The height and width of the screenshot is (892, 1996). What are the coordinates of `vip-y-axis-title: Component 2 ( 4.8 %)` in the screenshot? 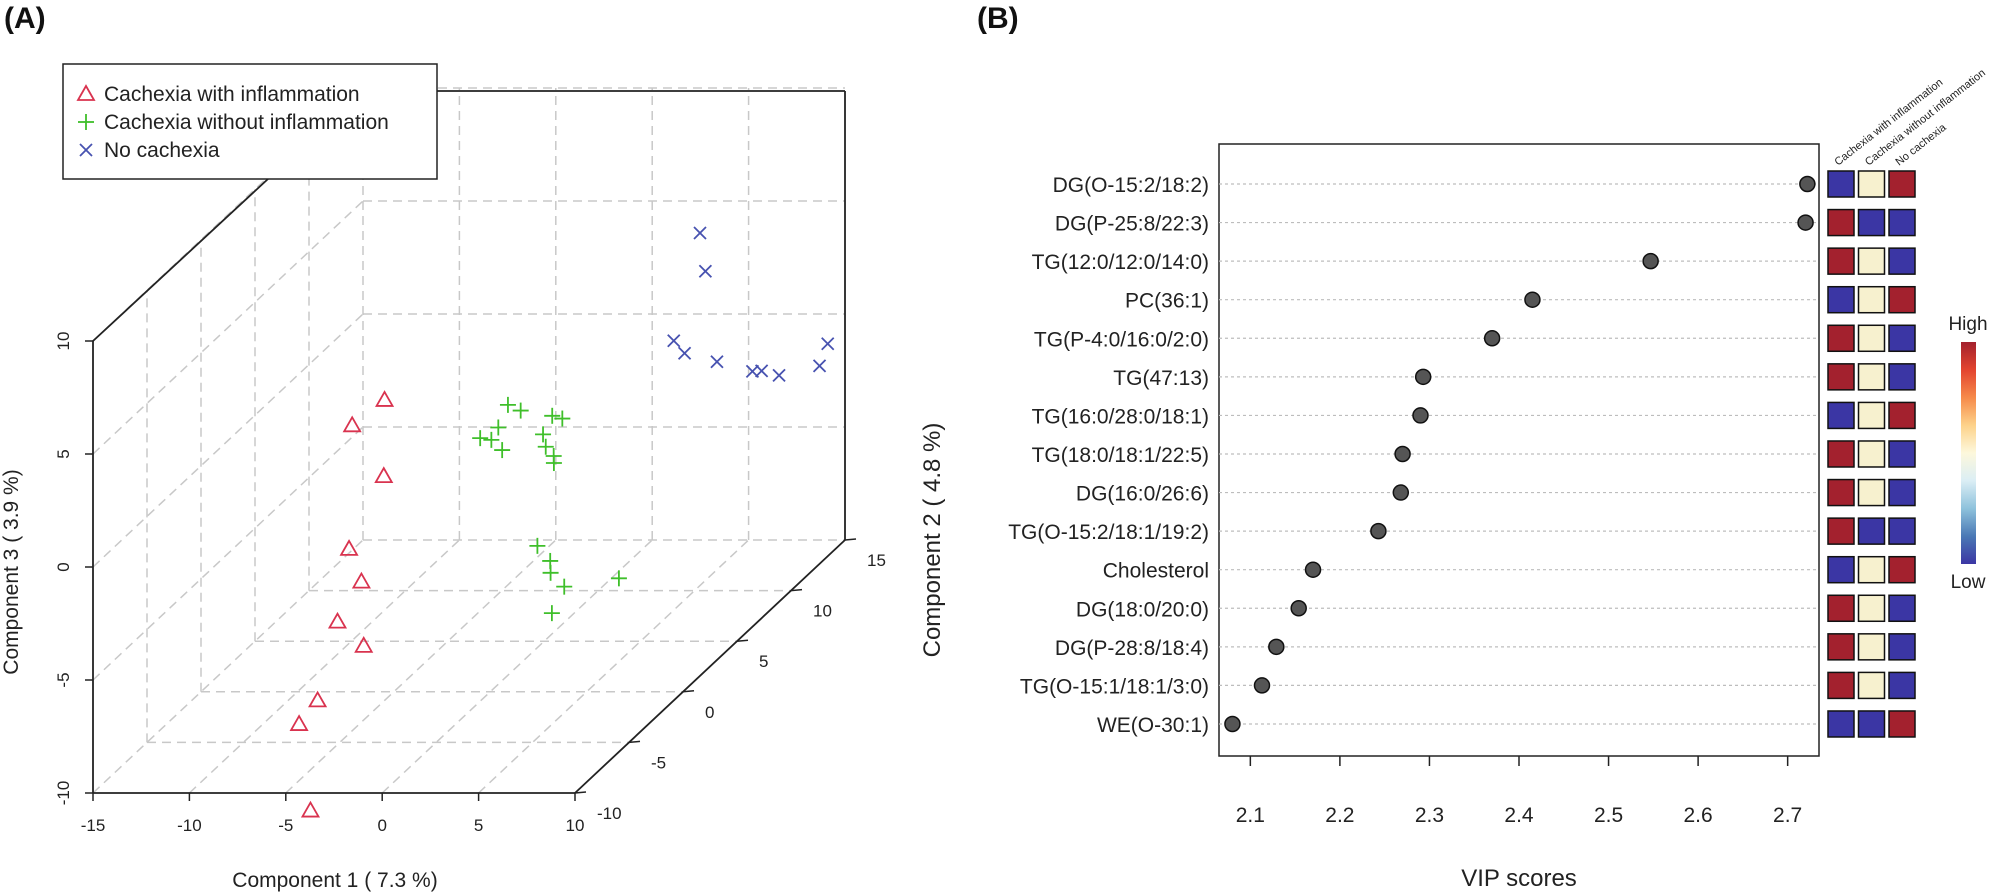 It's located at (932, 540).